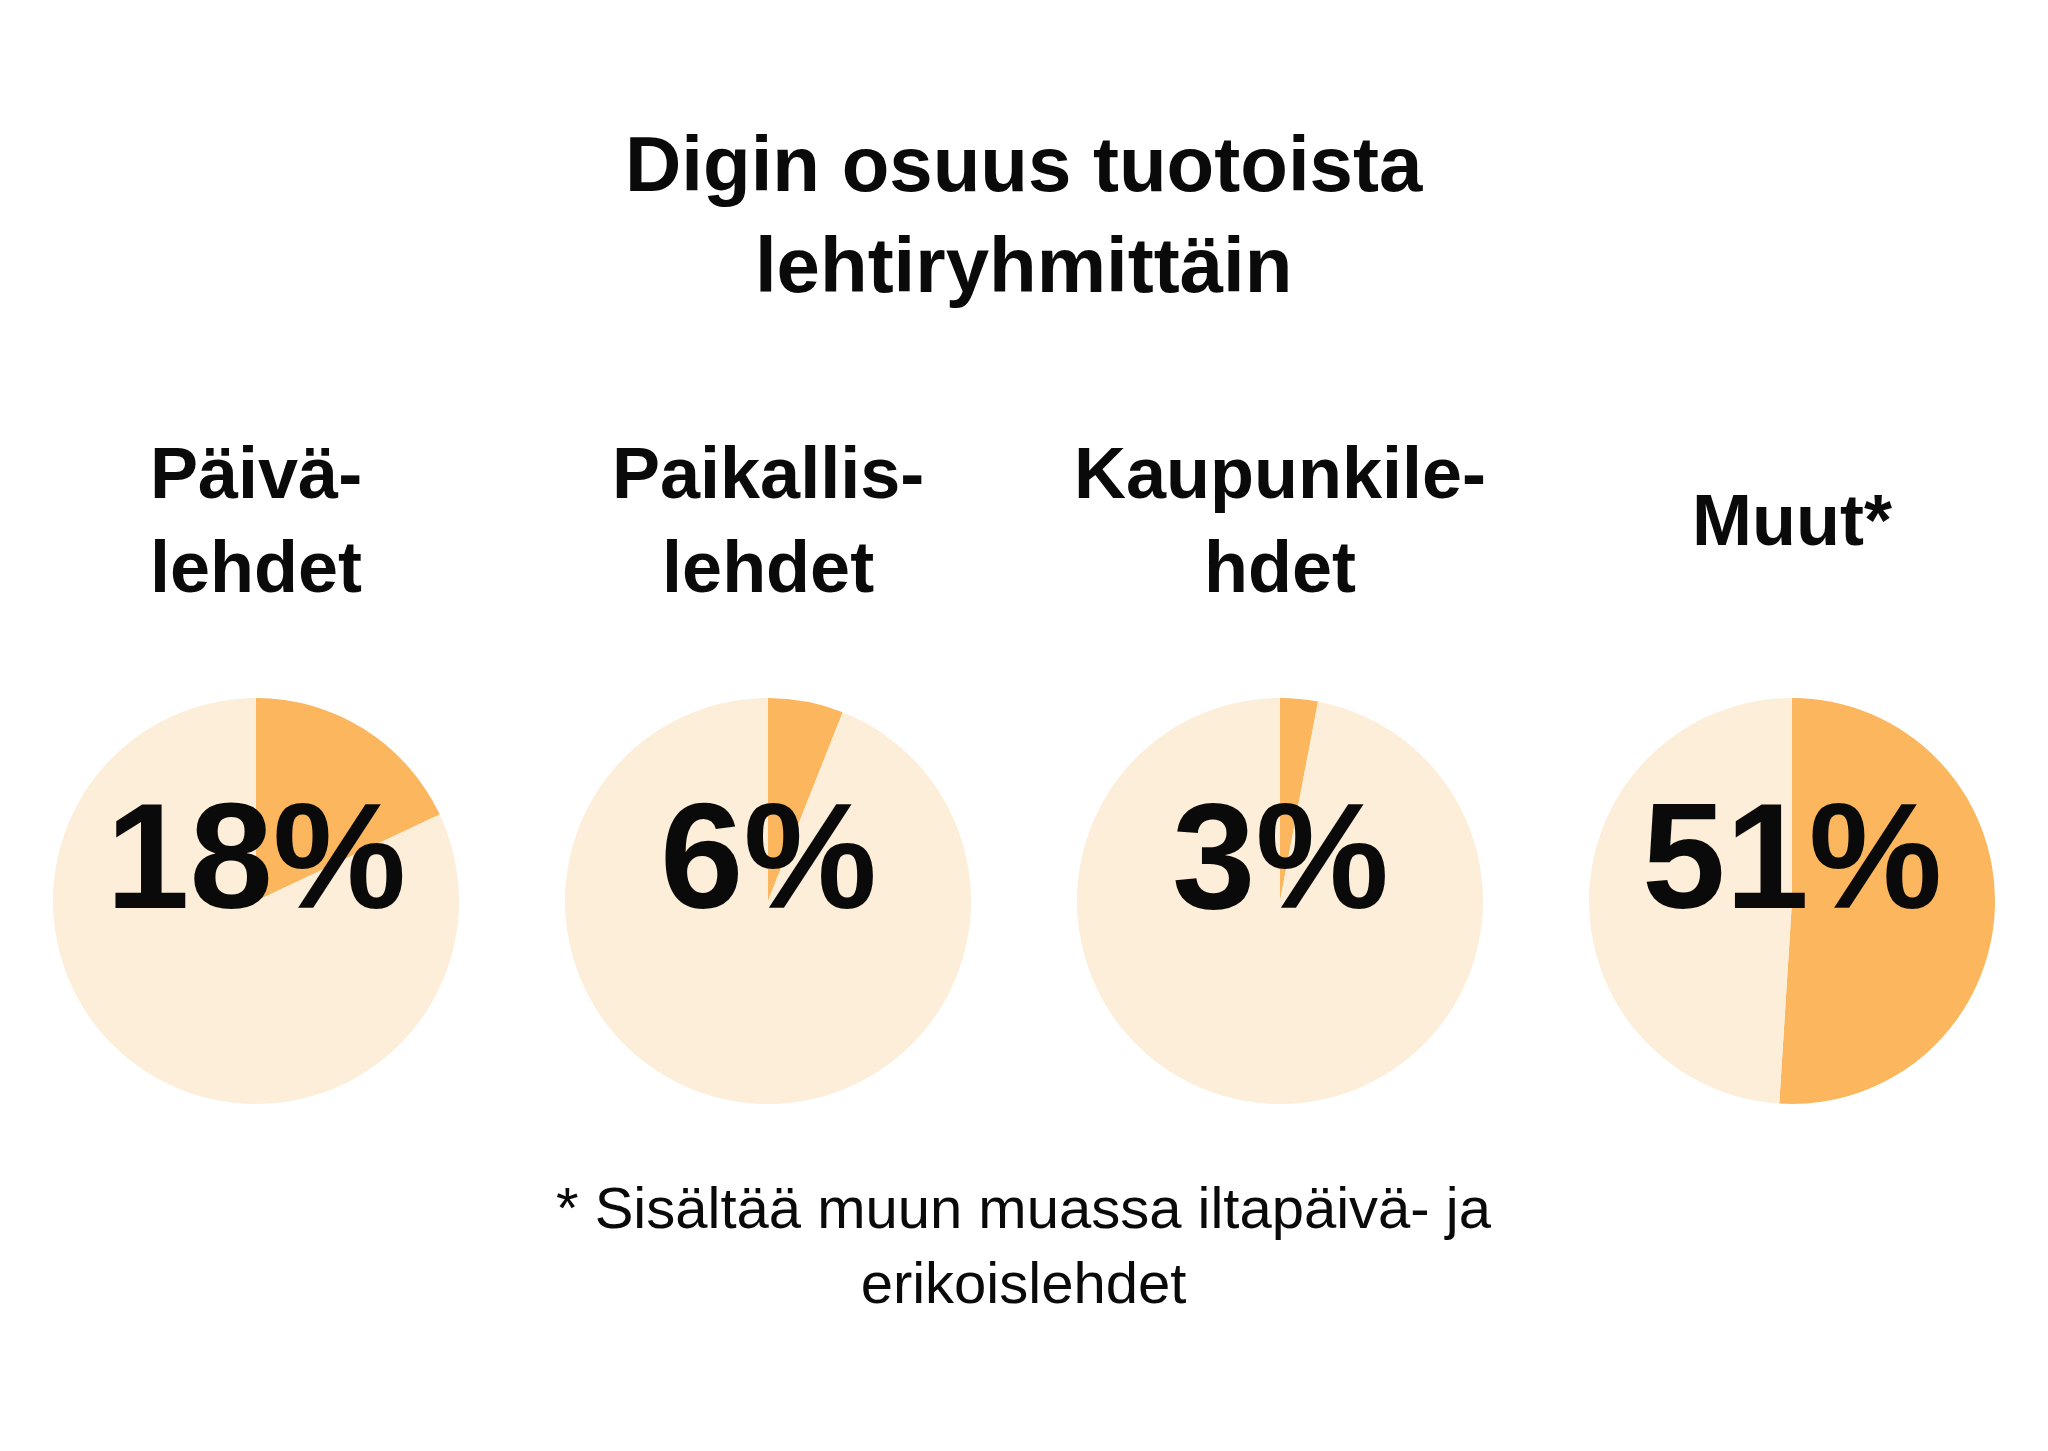 The height and width of the screenshot is (1451, 2048). Describe the element at coordinates (1280, 520) in the screenshot. I see `chart-title: Kaupunkile- hdet` at that location.